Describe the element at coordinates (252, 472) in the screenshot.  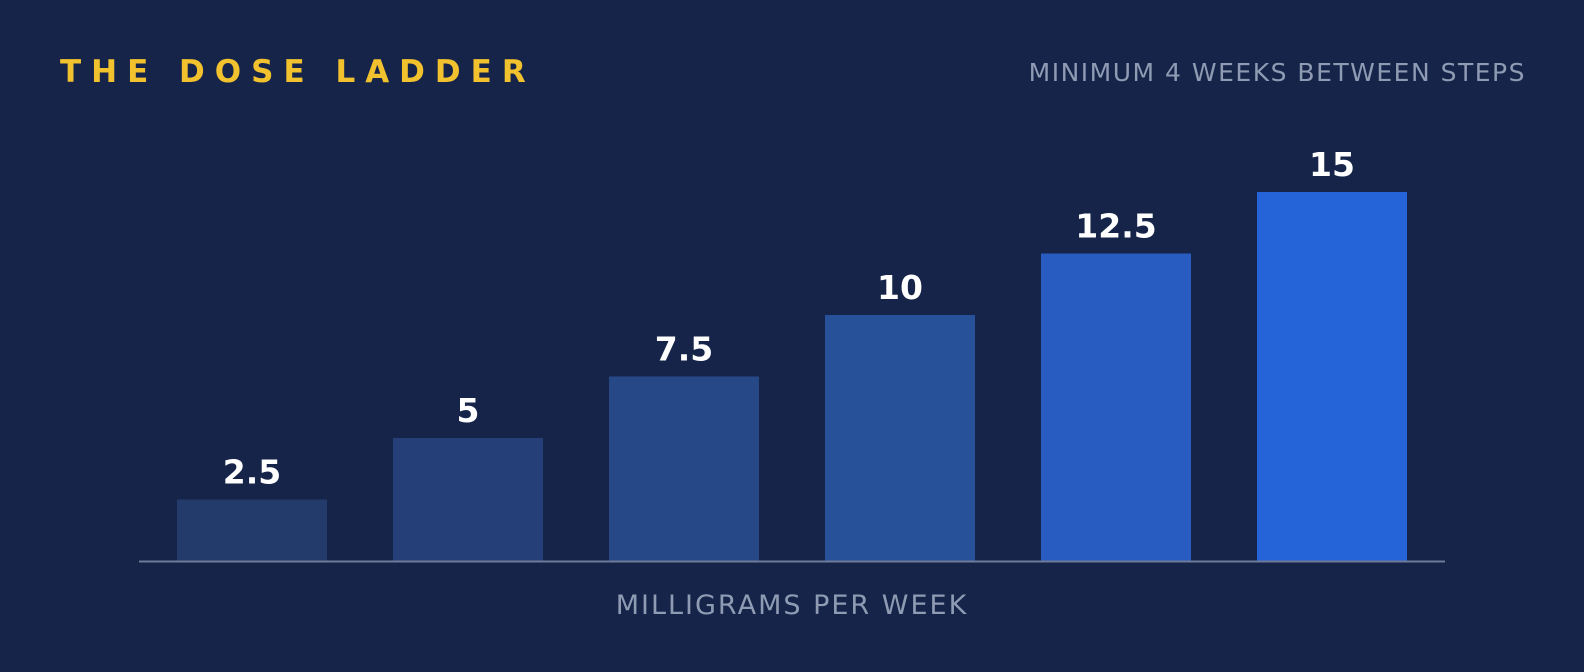
I see `bar-value-label-1: 2.5` at that location.